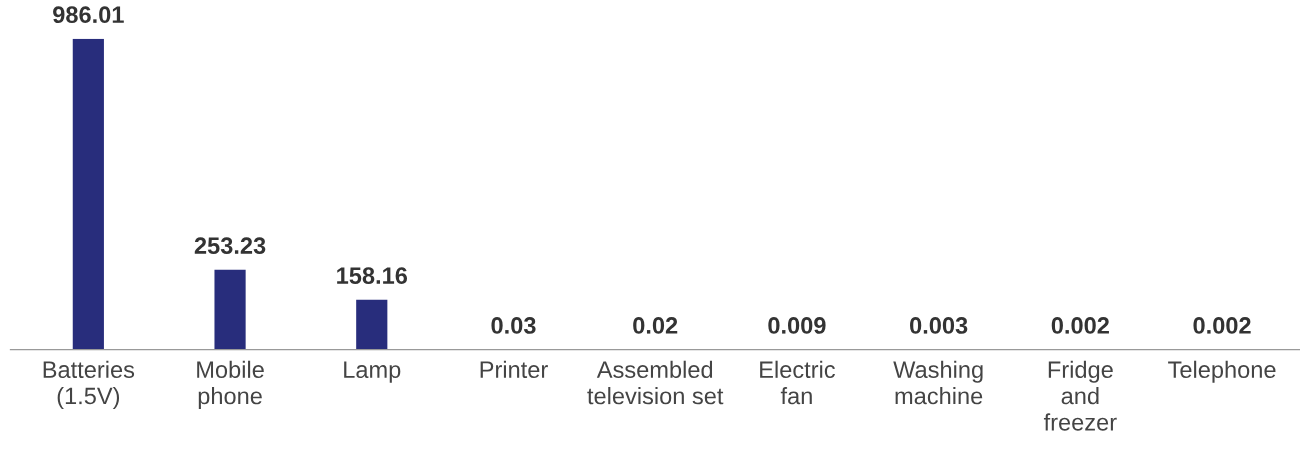 This screenshot has height=457, width=1300. What do you see at coordinates (514, 369) in the screenshot?
I see `x-tick-label: Printer` at bounding box center [514, 369].